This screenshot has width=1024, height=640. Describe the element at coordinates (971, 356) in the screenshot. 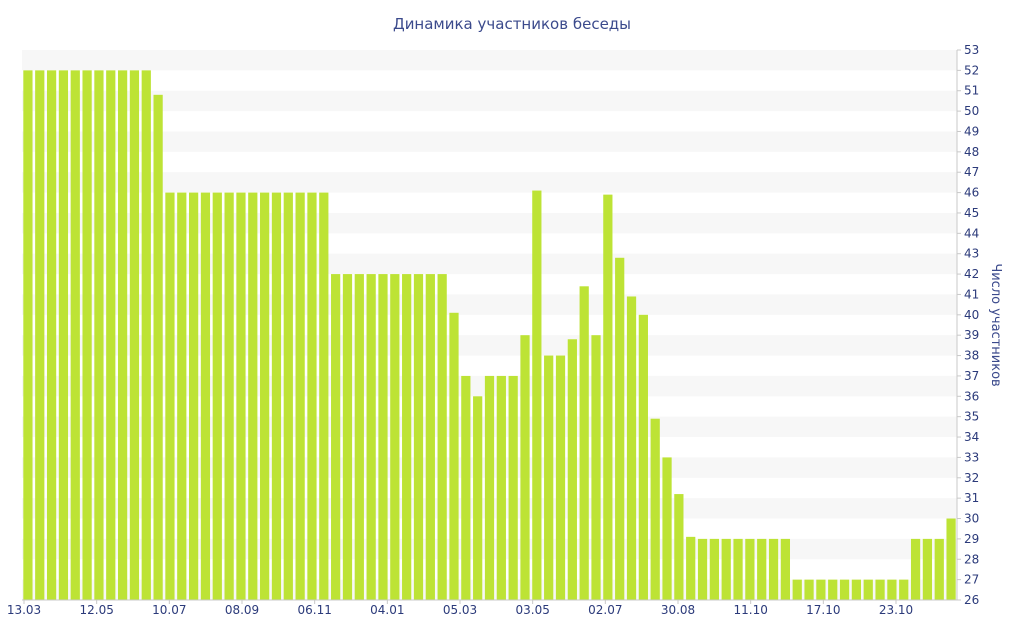

I see `y-tick-label: 38` at that location.